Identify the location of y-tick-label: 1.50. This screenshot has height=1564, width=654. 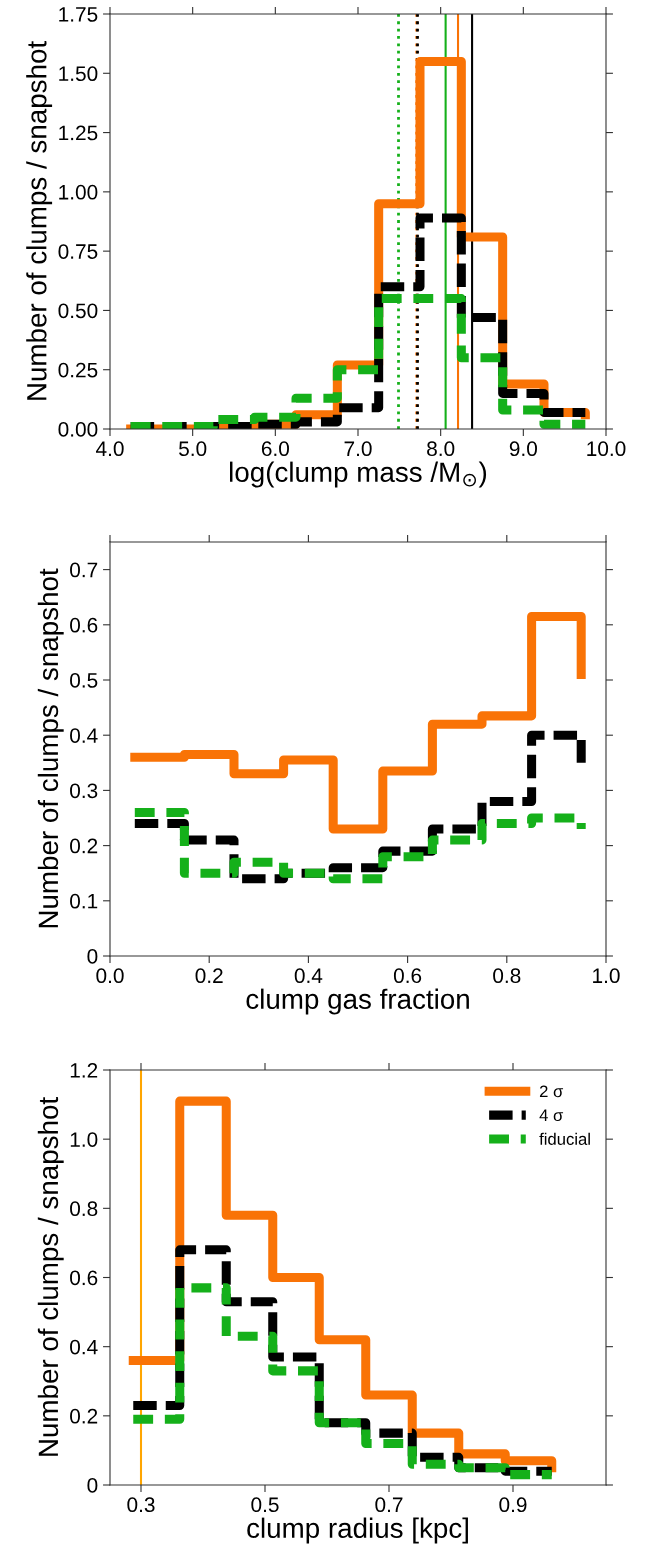
(78, 74).